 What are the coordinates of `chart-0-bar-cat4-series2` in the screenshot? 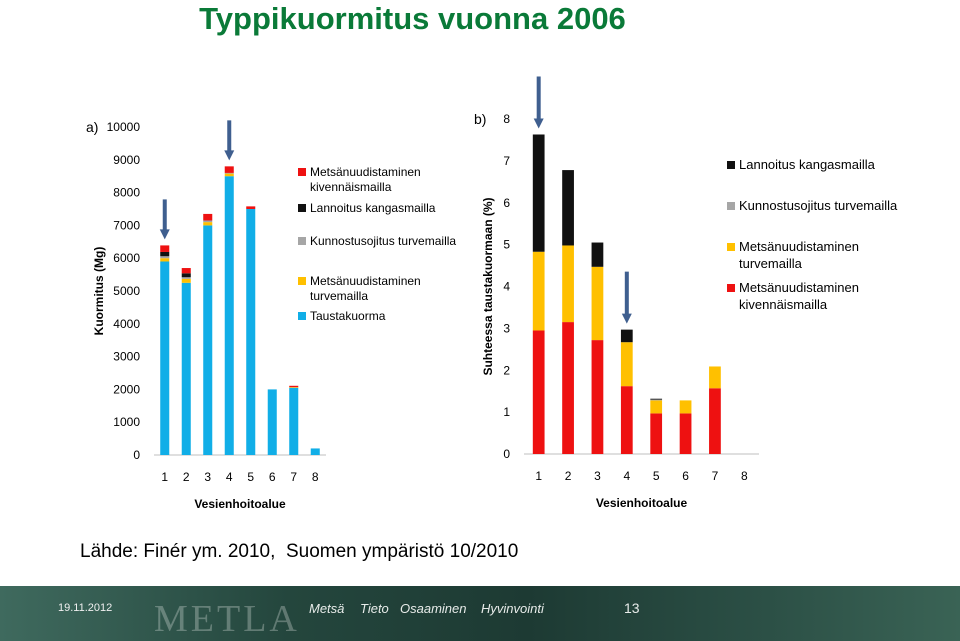 It's located at (229, 173).